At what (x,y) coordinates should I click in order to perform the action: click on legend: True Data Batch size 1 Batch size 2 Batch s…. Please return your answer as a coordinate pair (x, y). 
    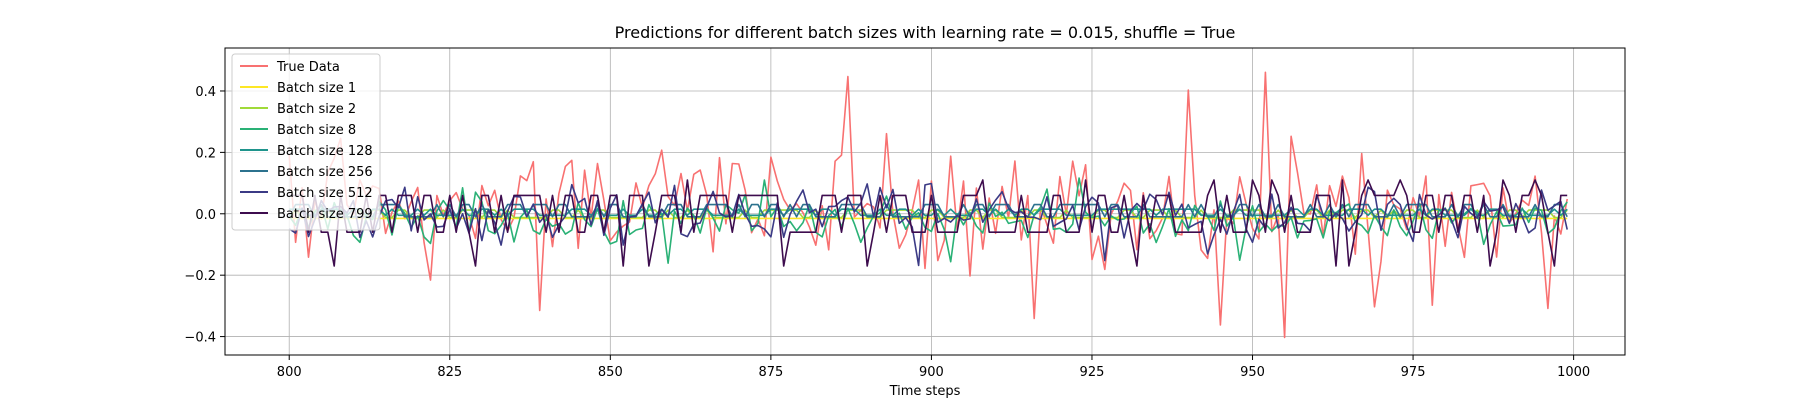
    Looking at the image, I should click on (306, 142).